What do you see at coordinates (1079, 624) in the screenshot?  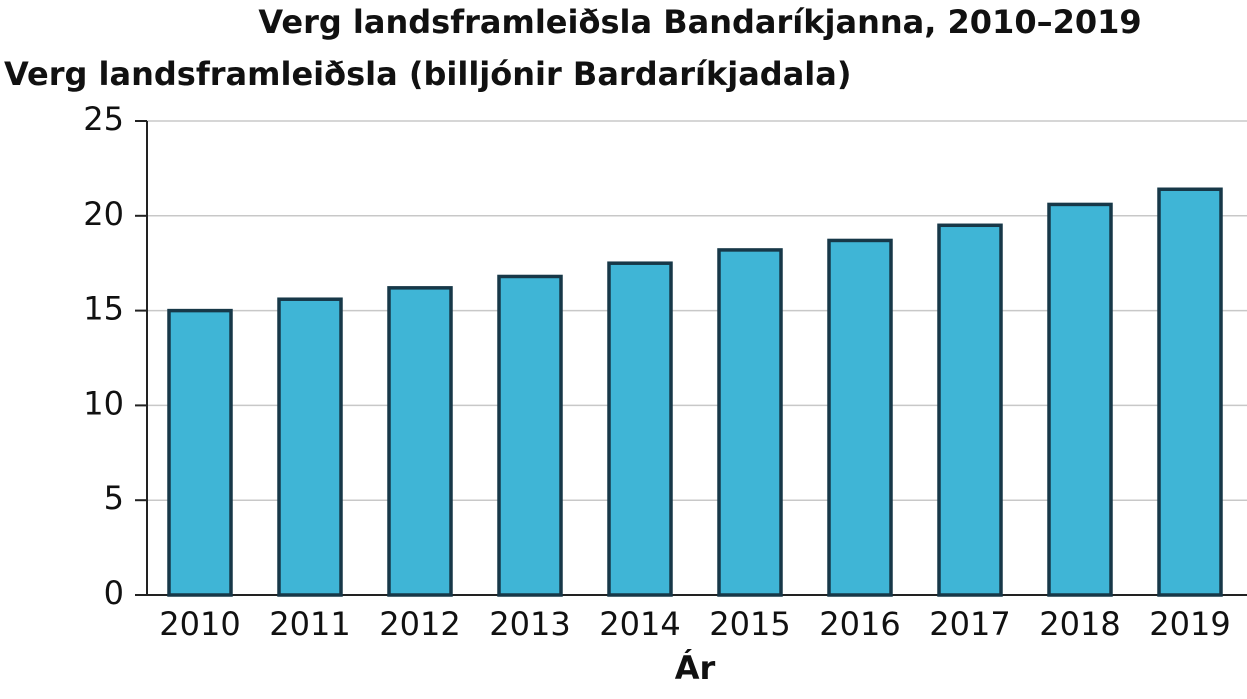 I see `x-tick-label: 2018` at bounding box center [1079, 624].